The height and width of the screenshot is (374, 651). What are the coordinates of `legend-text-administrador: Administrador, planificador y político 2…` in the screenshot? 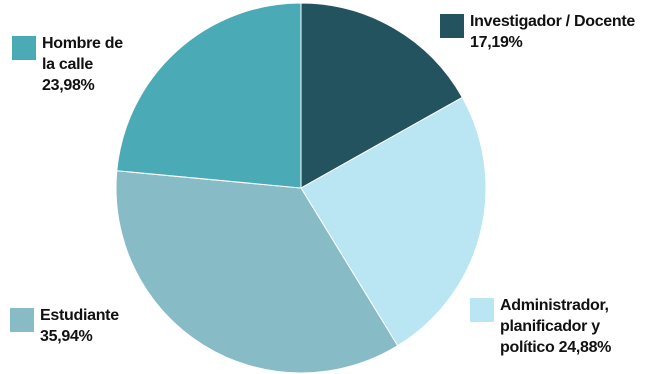 It's located at (572, 327).